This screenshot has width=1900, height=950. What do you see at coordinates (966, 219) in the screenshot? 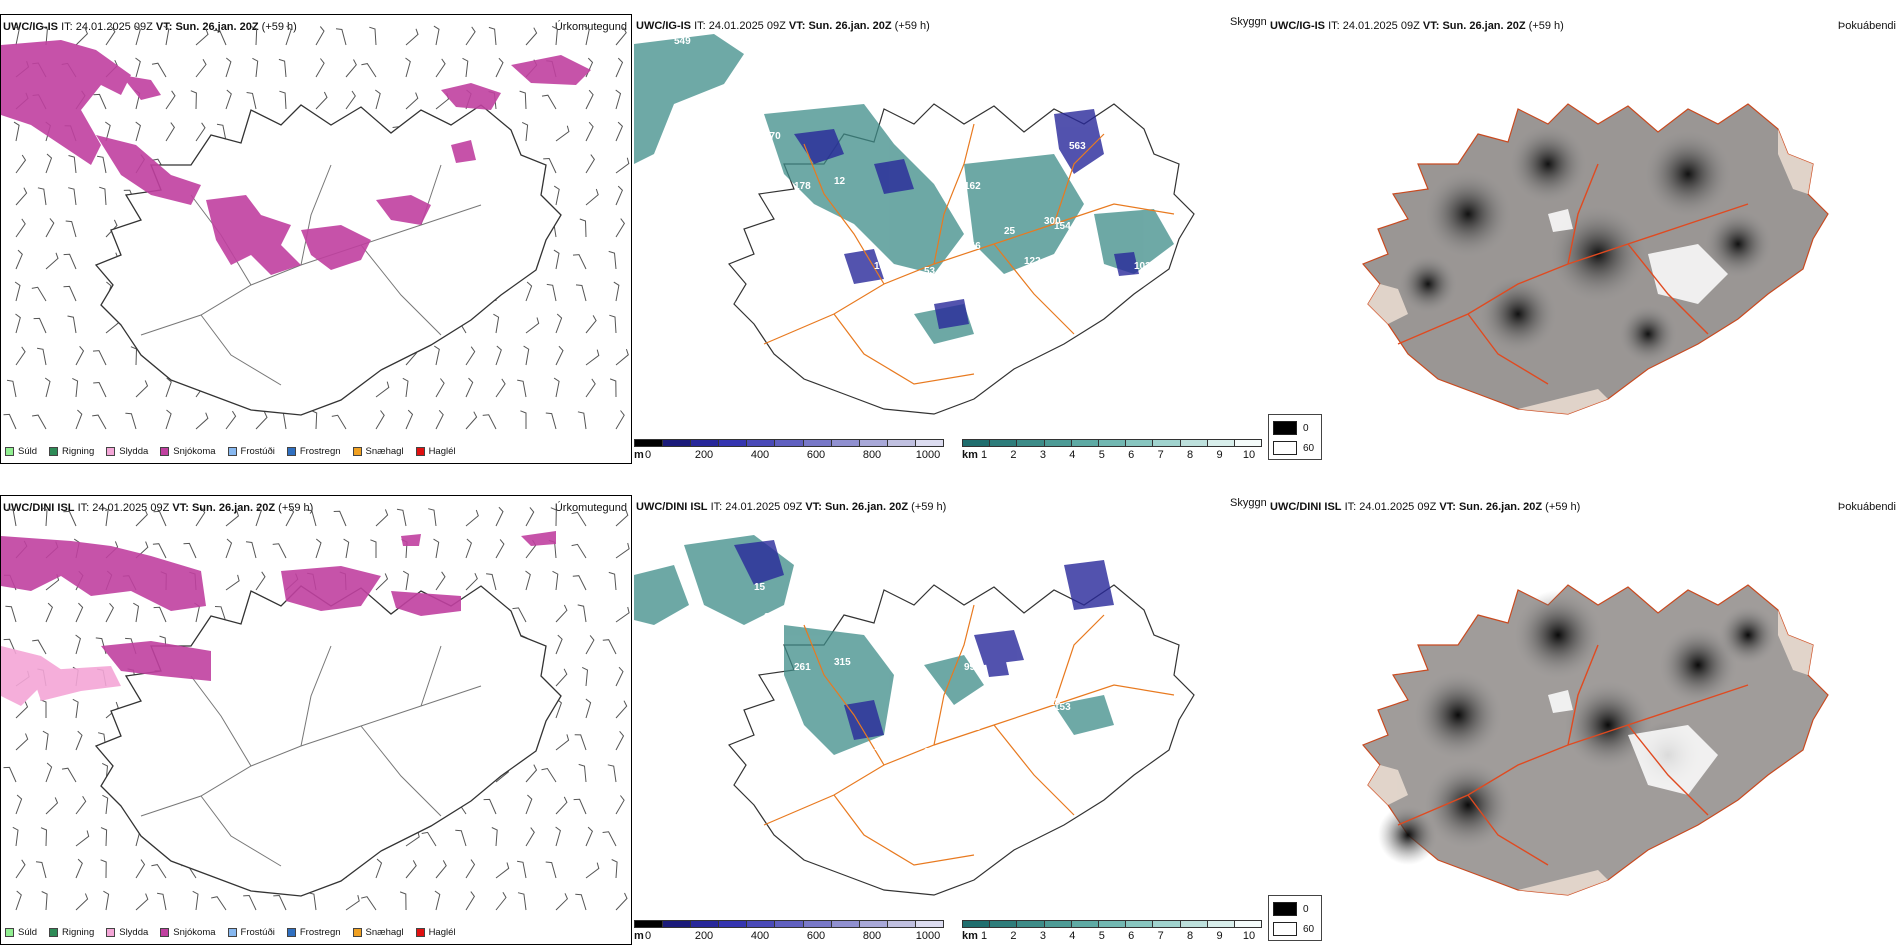
I see `ceiling-areas` at bounding box center [966, 219].